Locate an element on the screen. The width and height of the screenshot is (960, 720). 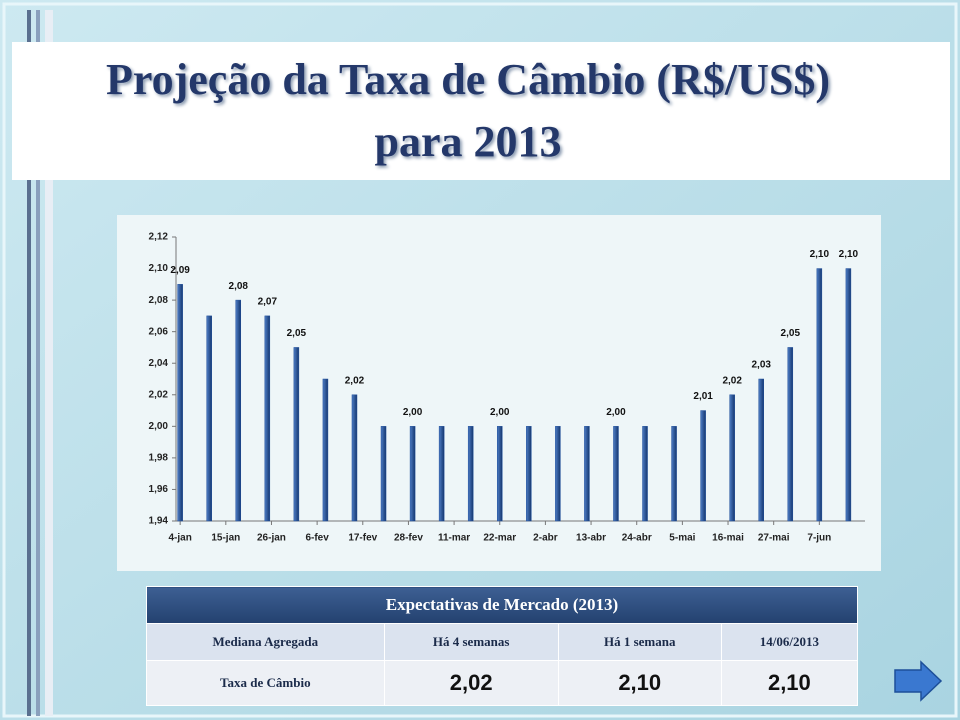
x-tick-label: 2-abr is located at coordinates (545, 538).